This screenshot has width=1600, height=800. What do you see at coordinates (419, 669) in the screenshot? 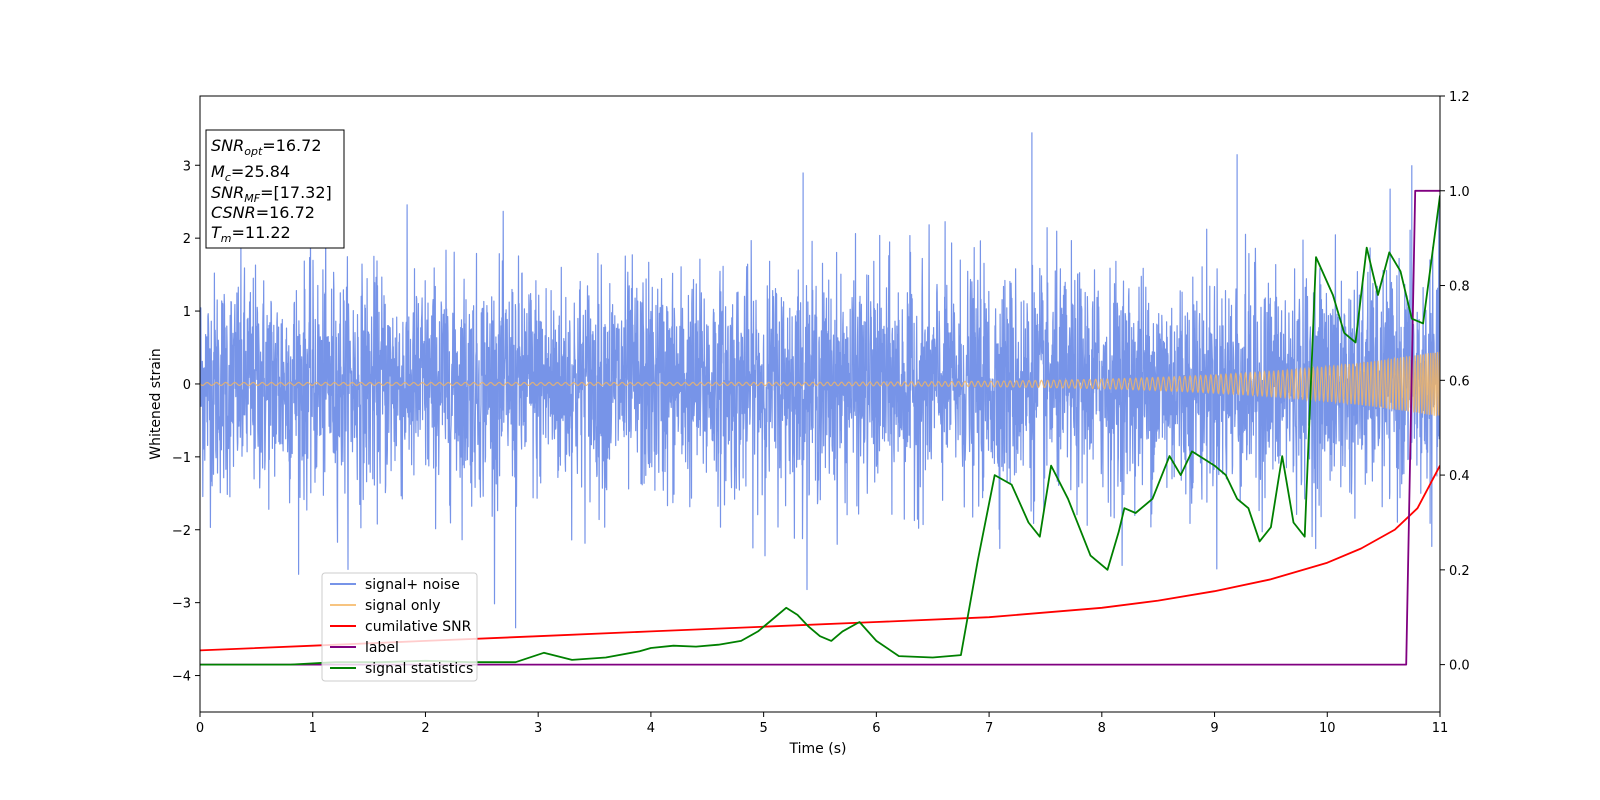
I see `legend-entry: signal statistics` at bounding box center [419, 669].